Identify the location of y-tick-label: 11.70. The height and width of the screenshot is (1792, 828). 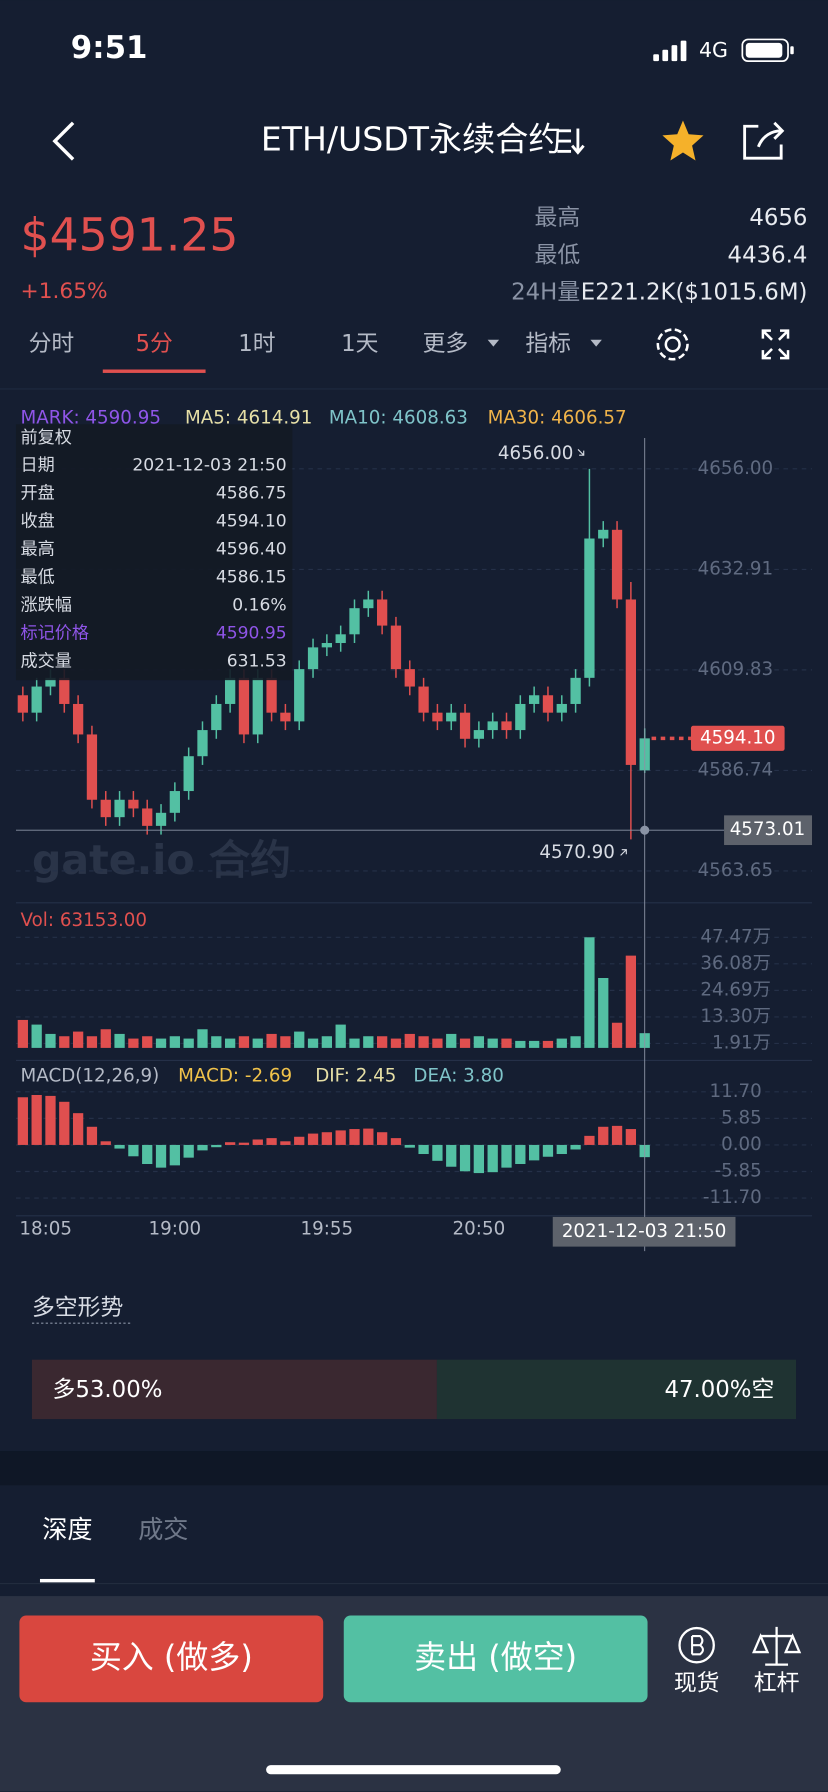
(735, 1091).